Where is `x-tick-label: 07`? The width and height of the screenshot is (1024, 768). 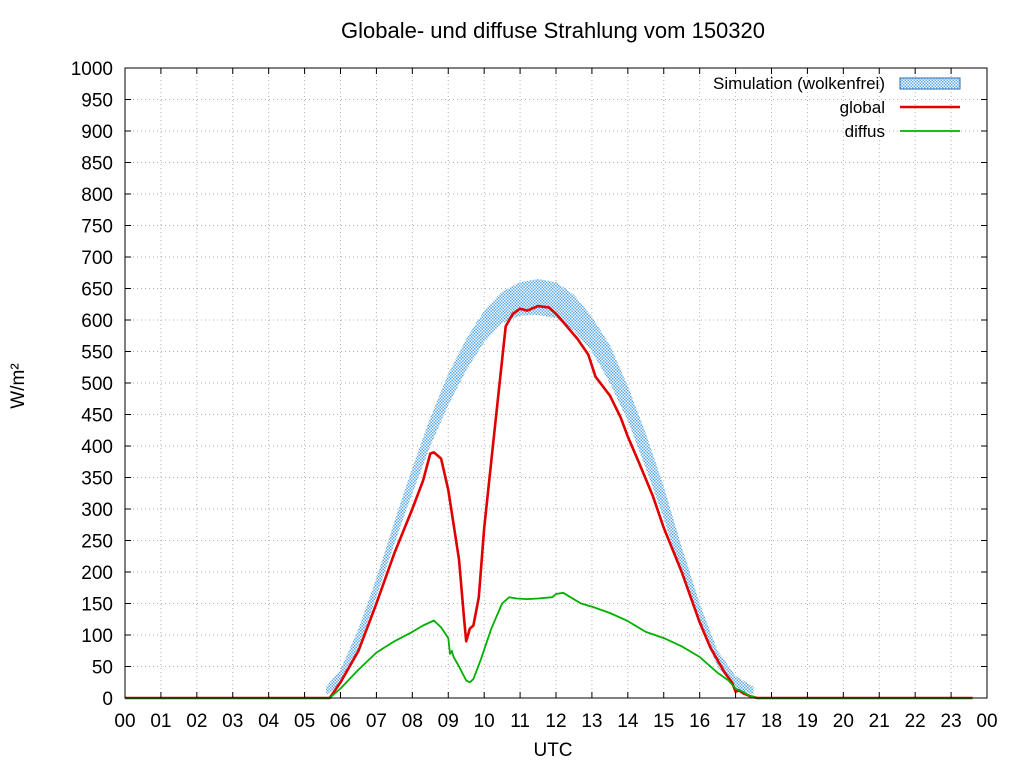 x-tick-label: 07 is located at coordinates (376, 721).